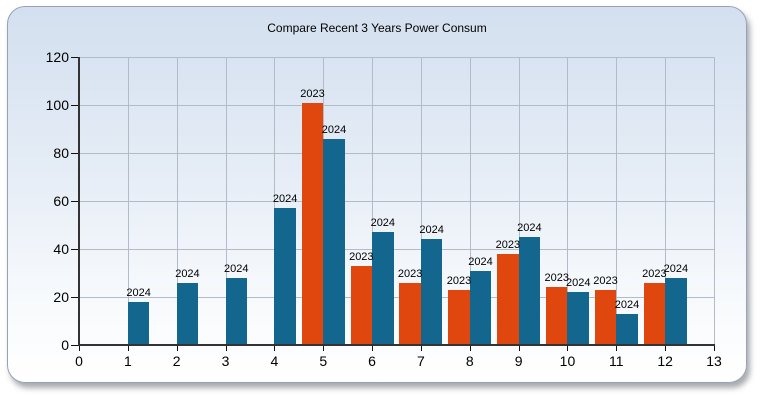 This screenshot has width=760, height=400. I want to click on y-tick-label: 20, so click(61, 297).